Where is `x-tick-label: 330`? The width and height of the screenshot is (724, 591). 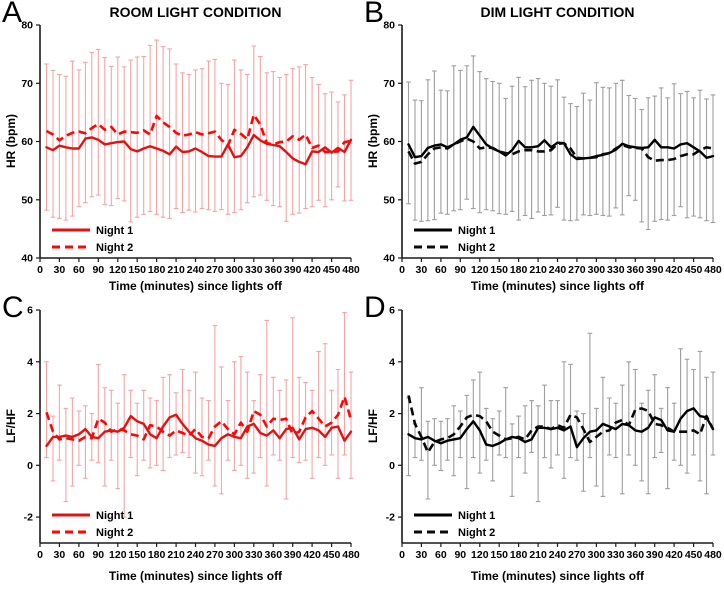
x-tick-label: 330 is located at coordinates (254, 555).